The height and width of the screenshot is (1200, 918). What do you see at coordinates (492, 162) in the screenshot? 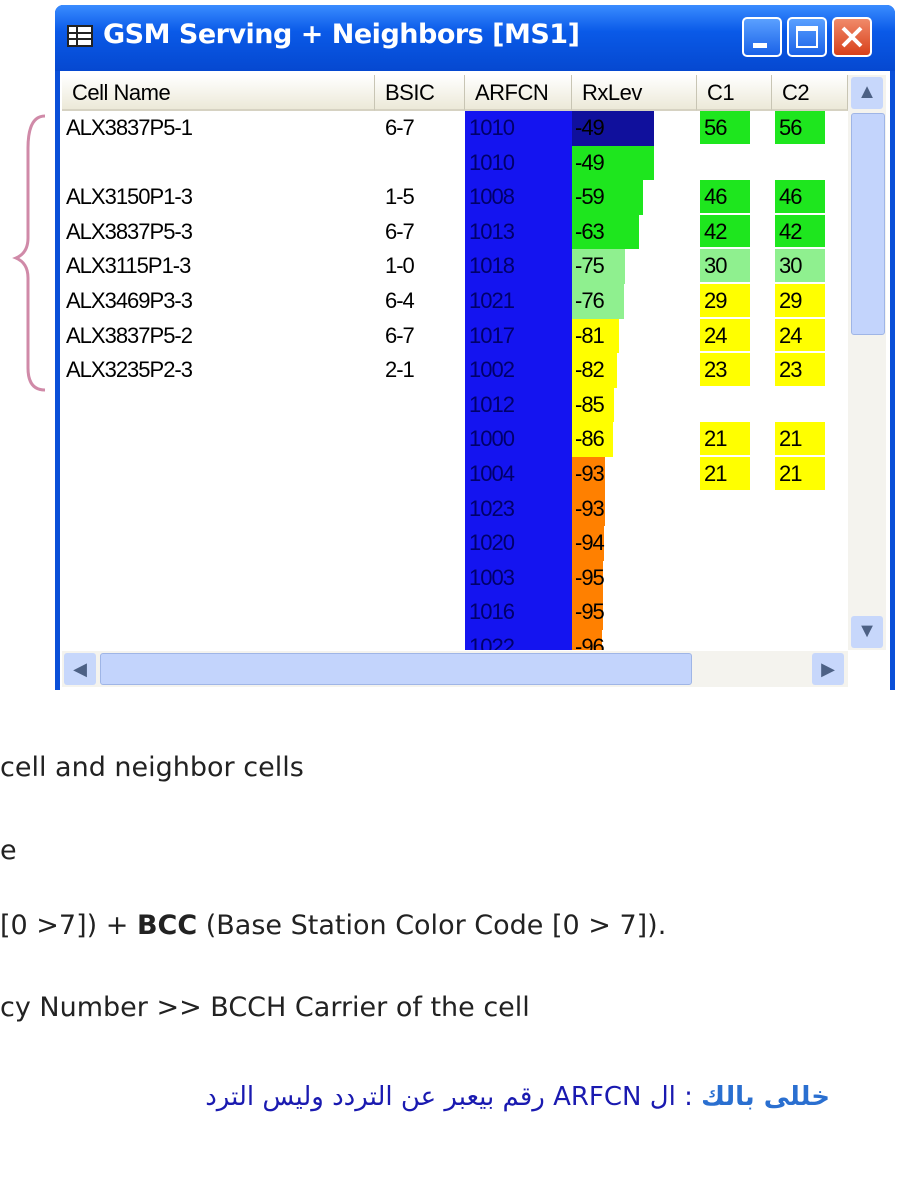
I see `arfcn: 1010` at bounding box center [492, 162].